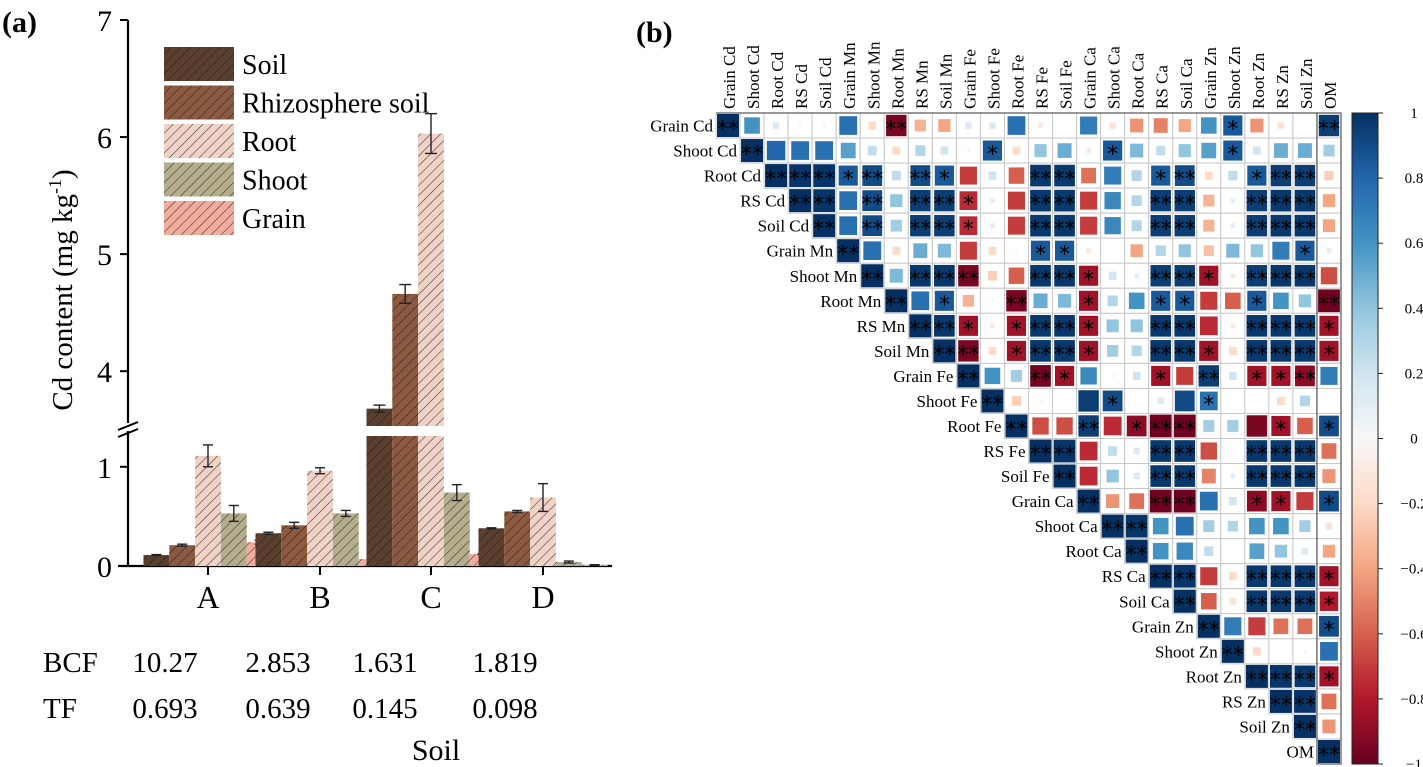 The height and width of the screenshot is (767, 1423). I want to click on bar-hatch, so click(491, 547).